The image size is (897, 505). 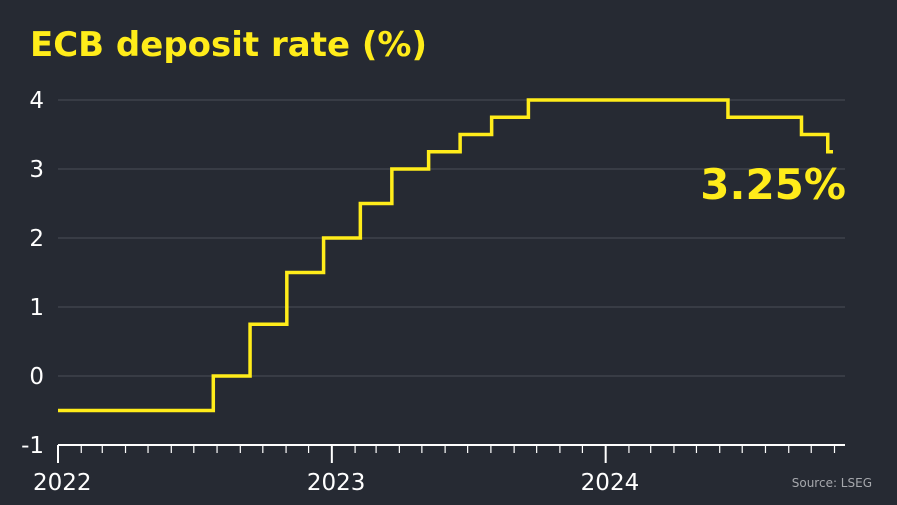 What do you see at coordinates (36, 170) in the screenshot?
I see `y-tick-label: 3` at bounding box center [36, 170].